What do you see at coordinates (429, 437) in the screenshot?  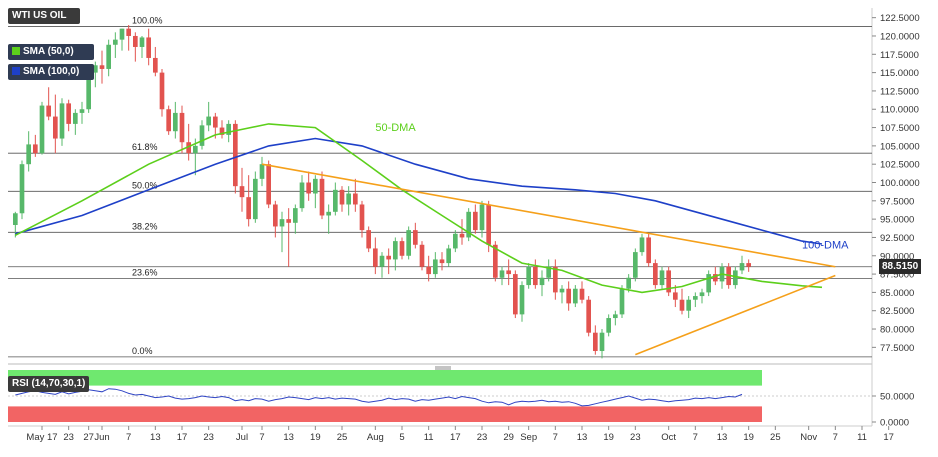 I see `time-tick-label: 11` at bounding box center [429, 437].